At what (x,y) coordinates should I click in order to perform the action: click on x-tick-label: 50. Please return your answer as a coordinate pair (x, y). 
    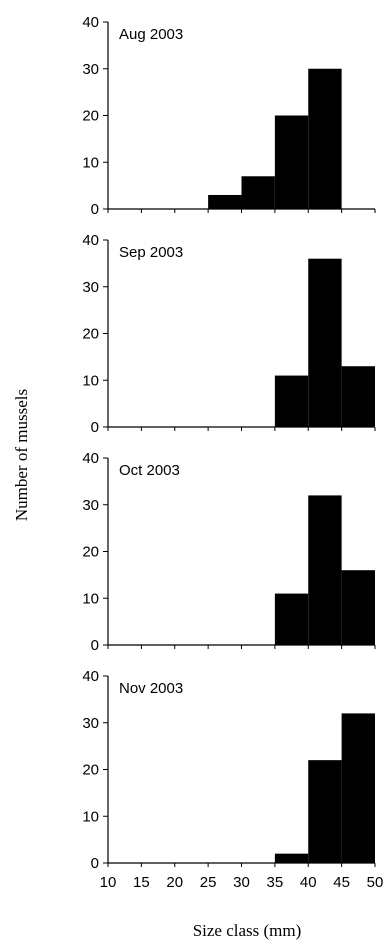
    Looking at the image, I should click on (375, 882).